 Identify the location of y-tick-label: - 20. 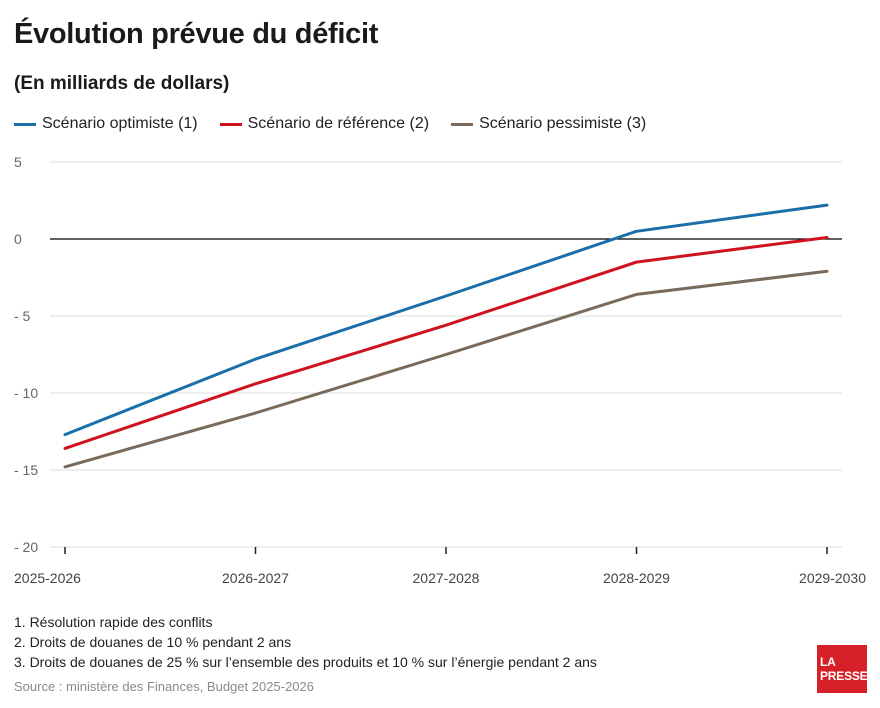
(26, 547).